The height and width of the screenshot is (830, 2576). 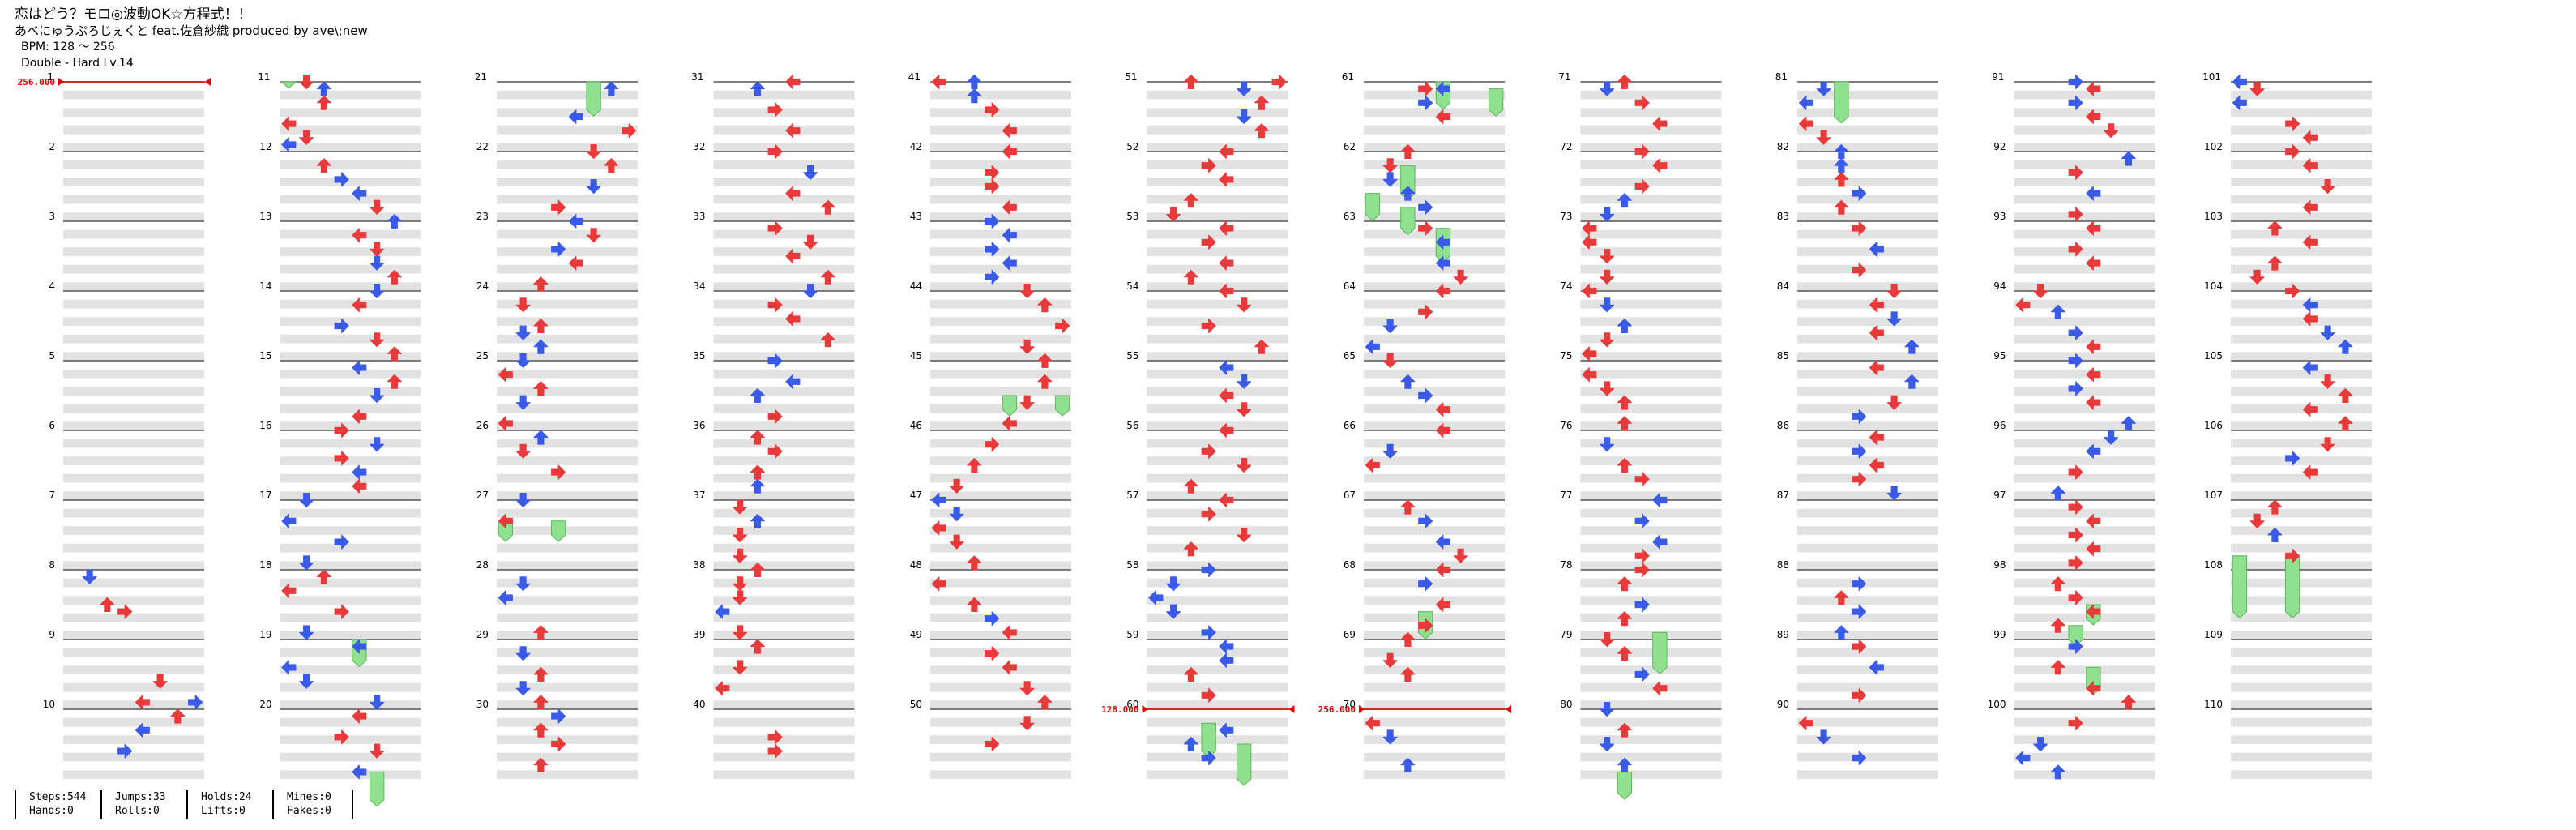 I want to click on measure-number: 18, so click(x=265, y=565).